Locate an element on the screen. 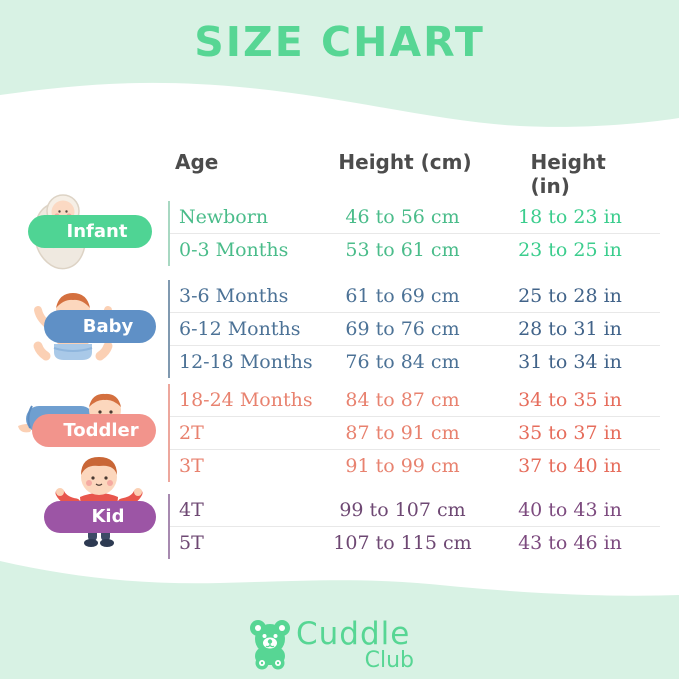 The width and height of the screenshot is (679, 679). teddy-bear-icon is located at coordinates (270, 645).